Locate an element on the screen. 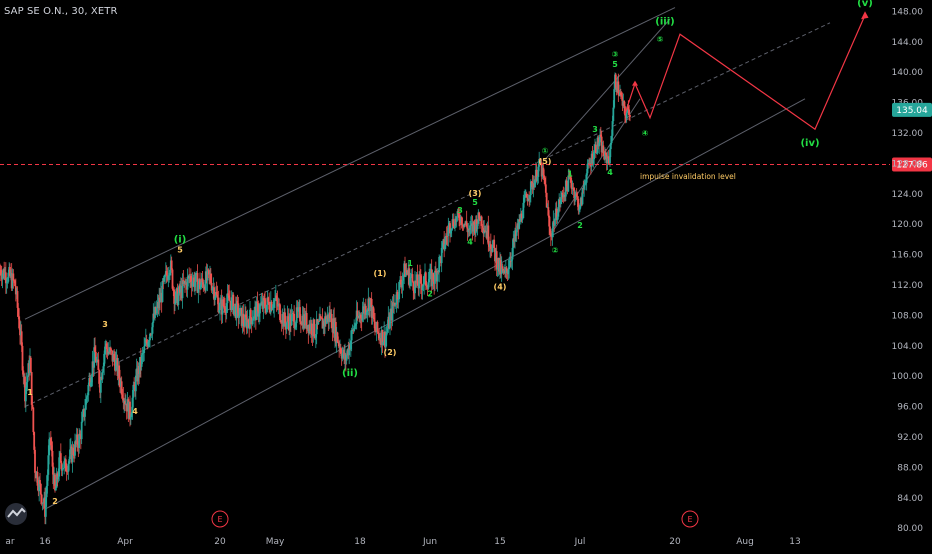 This screenshot has height=554, width=932. price-tick-label: 116.00 is located at coordinates (908, 256).